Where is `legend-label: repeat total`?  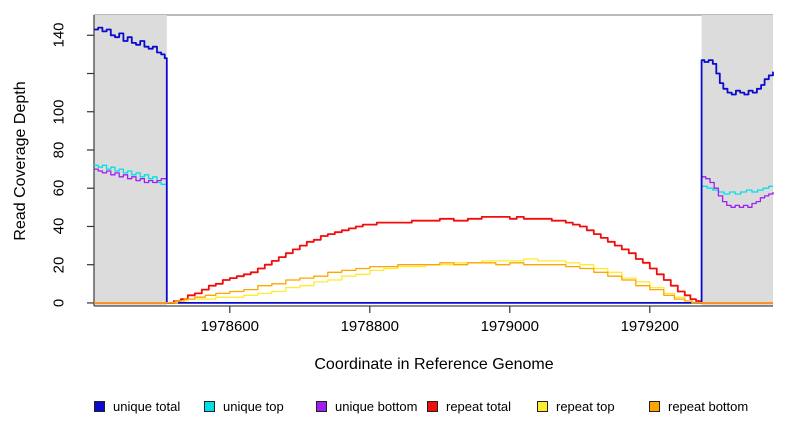 legend-label: repeat total is located at coordinates (479, 406).